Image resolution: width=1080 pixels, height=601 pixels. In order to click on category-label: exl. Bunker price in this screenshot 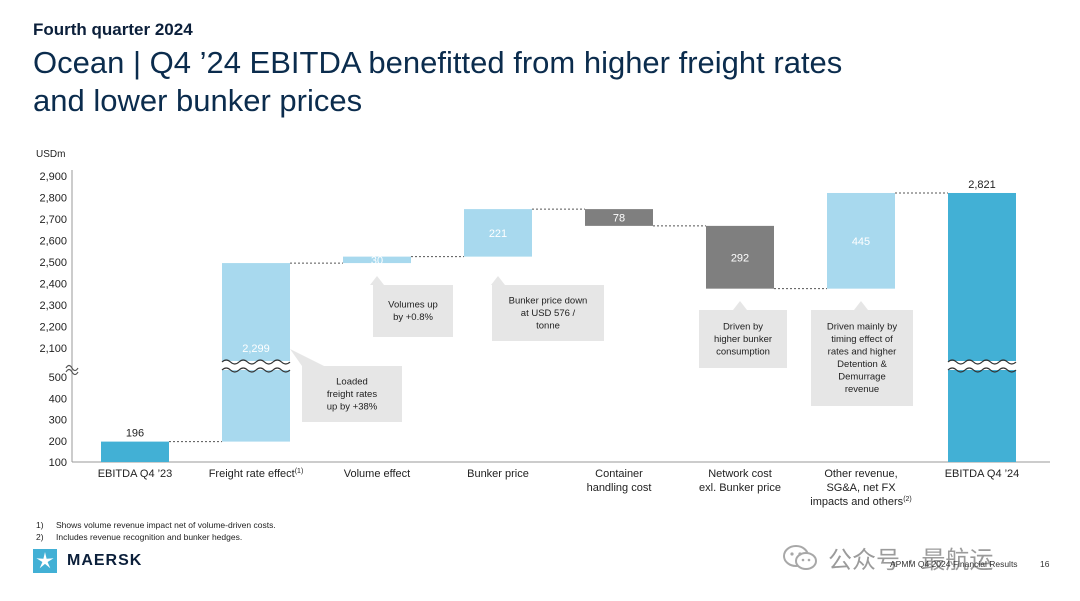, I will do `click(740, 488)`.